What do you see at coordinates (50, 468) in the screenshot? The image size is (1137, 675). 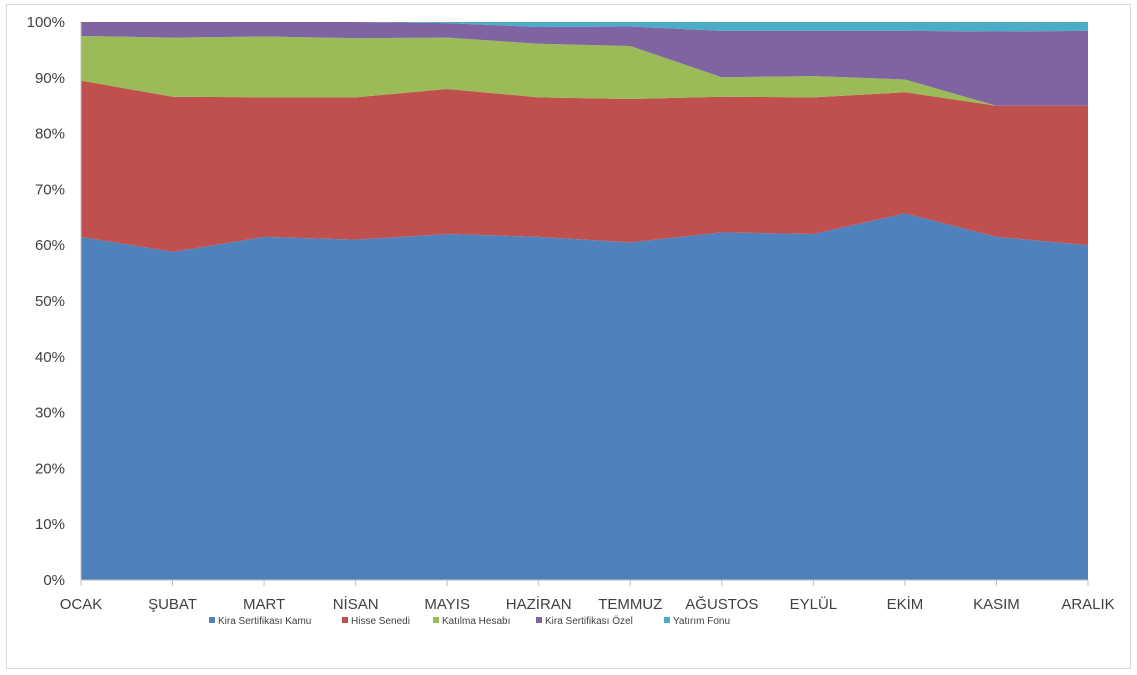 I see `y-tick-label: 20%` at bounding box center [50, 468].